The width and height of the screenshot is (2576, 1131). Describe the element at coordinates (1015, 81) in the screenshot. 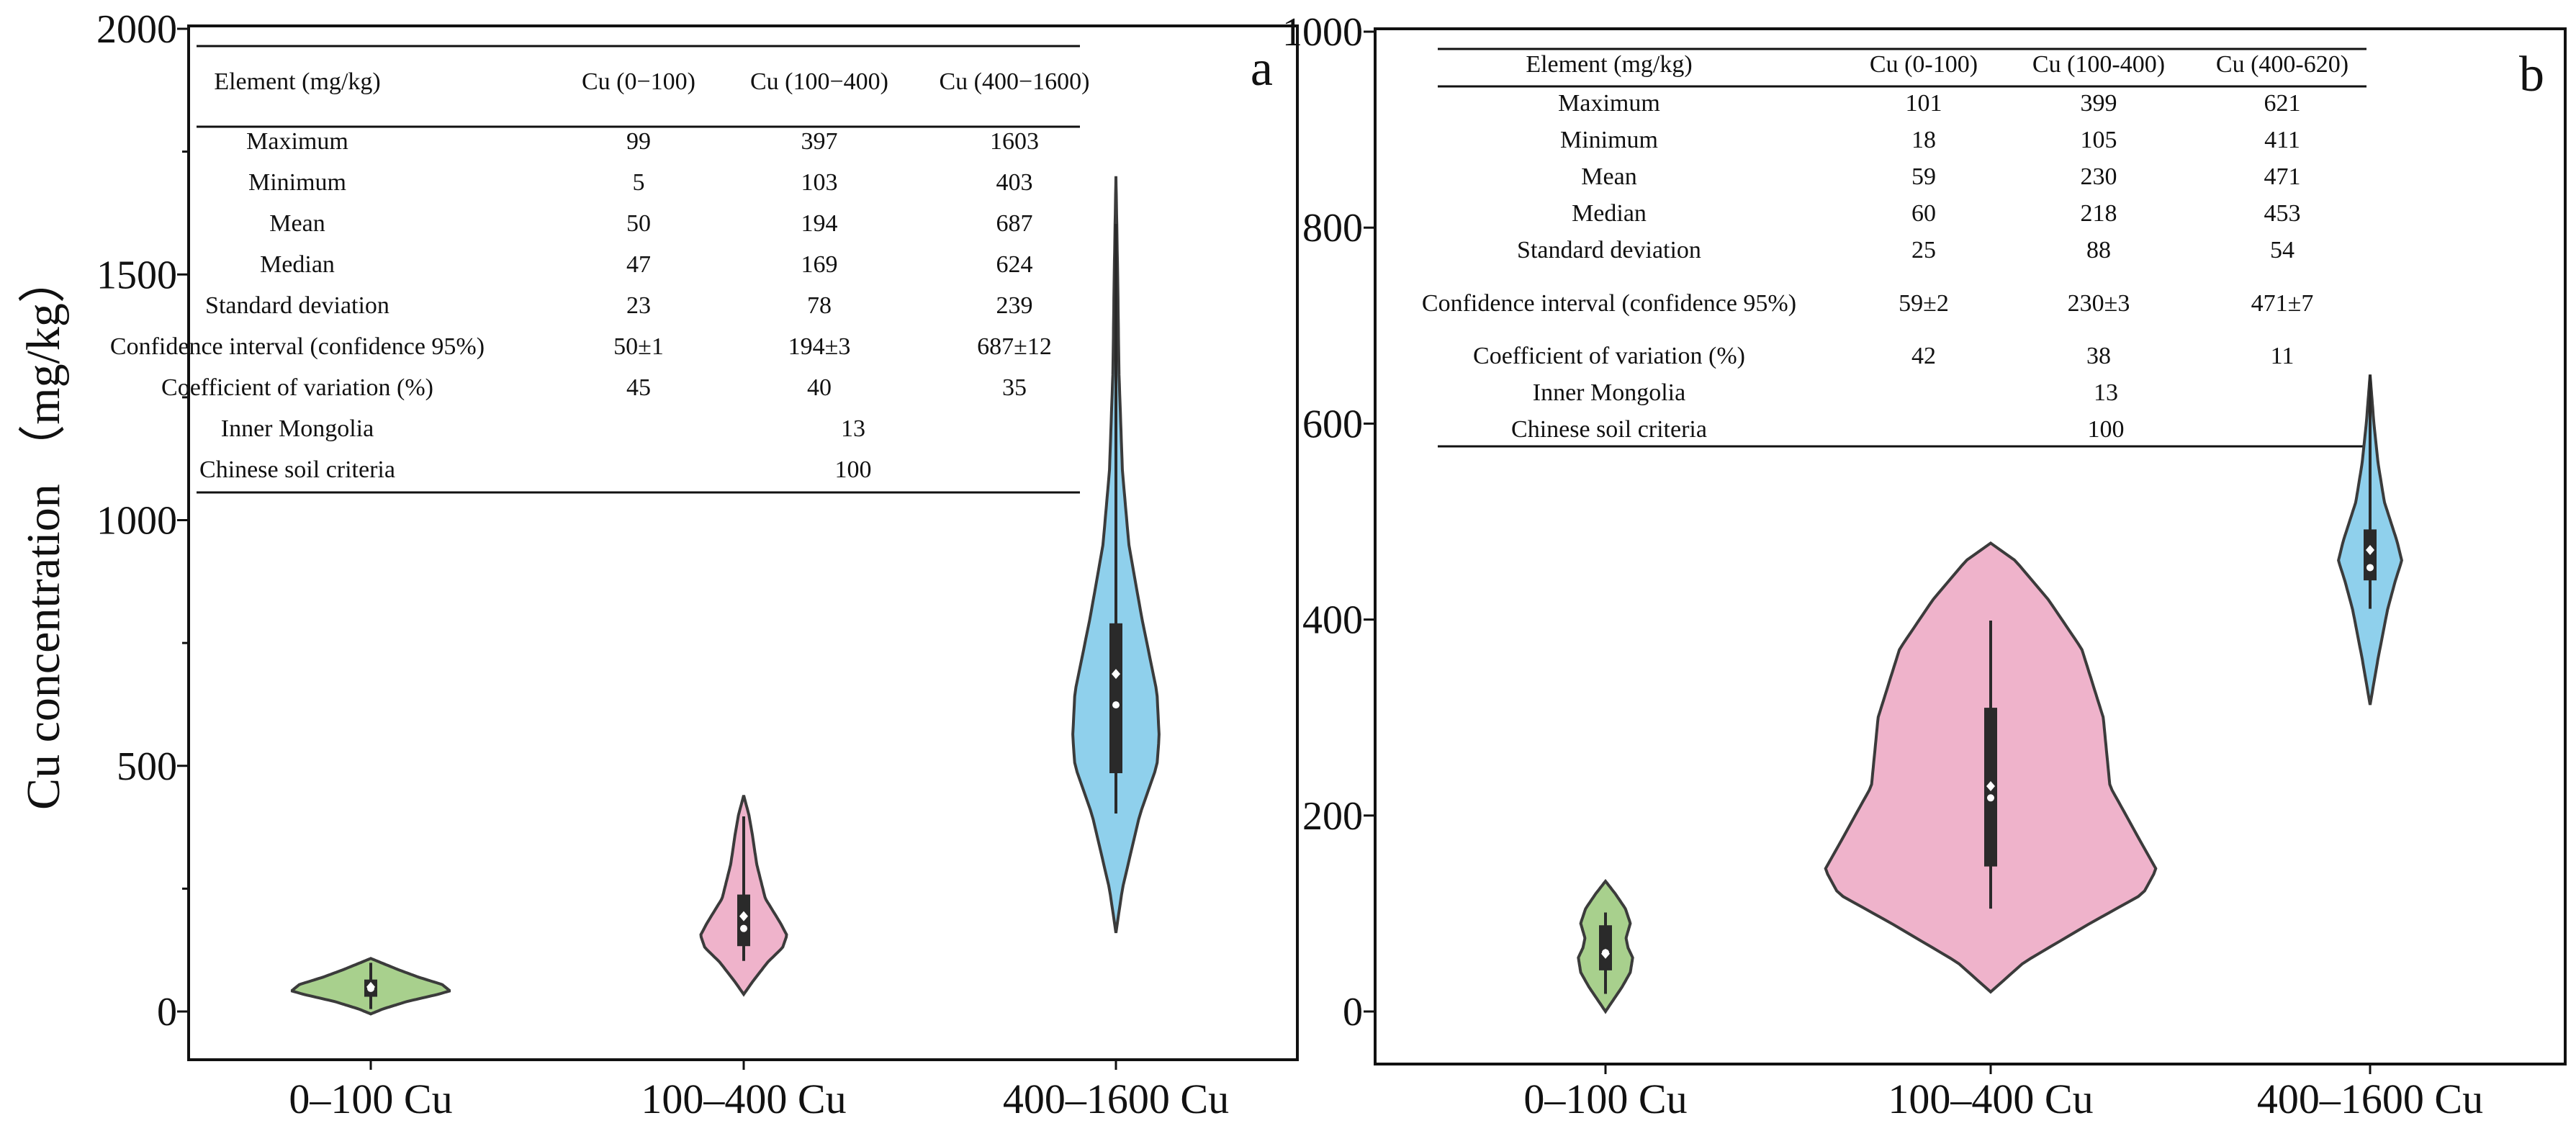

I see `table-header-cell: Cu (400−1600)` at that location.